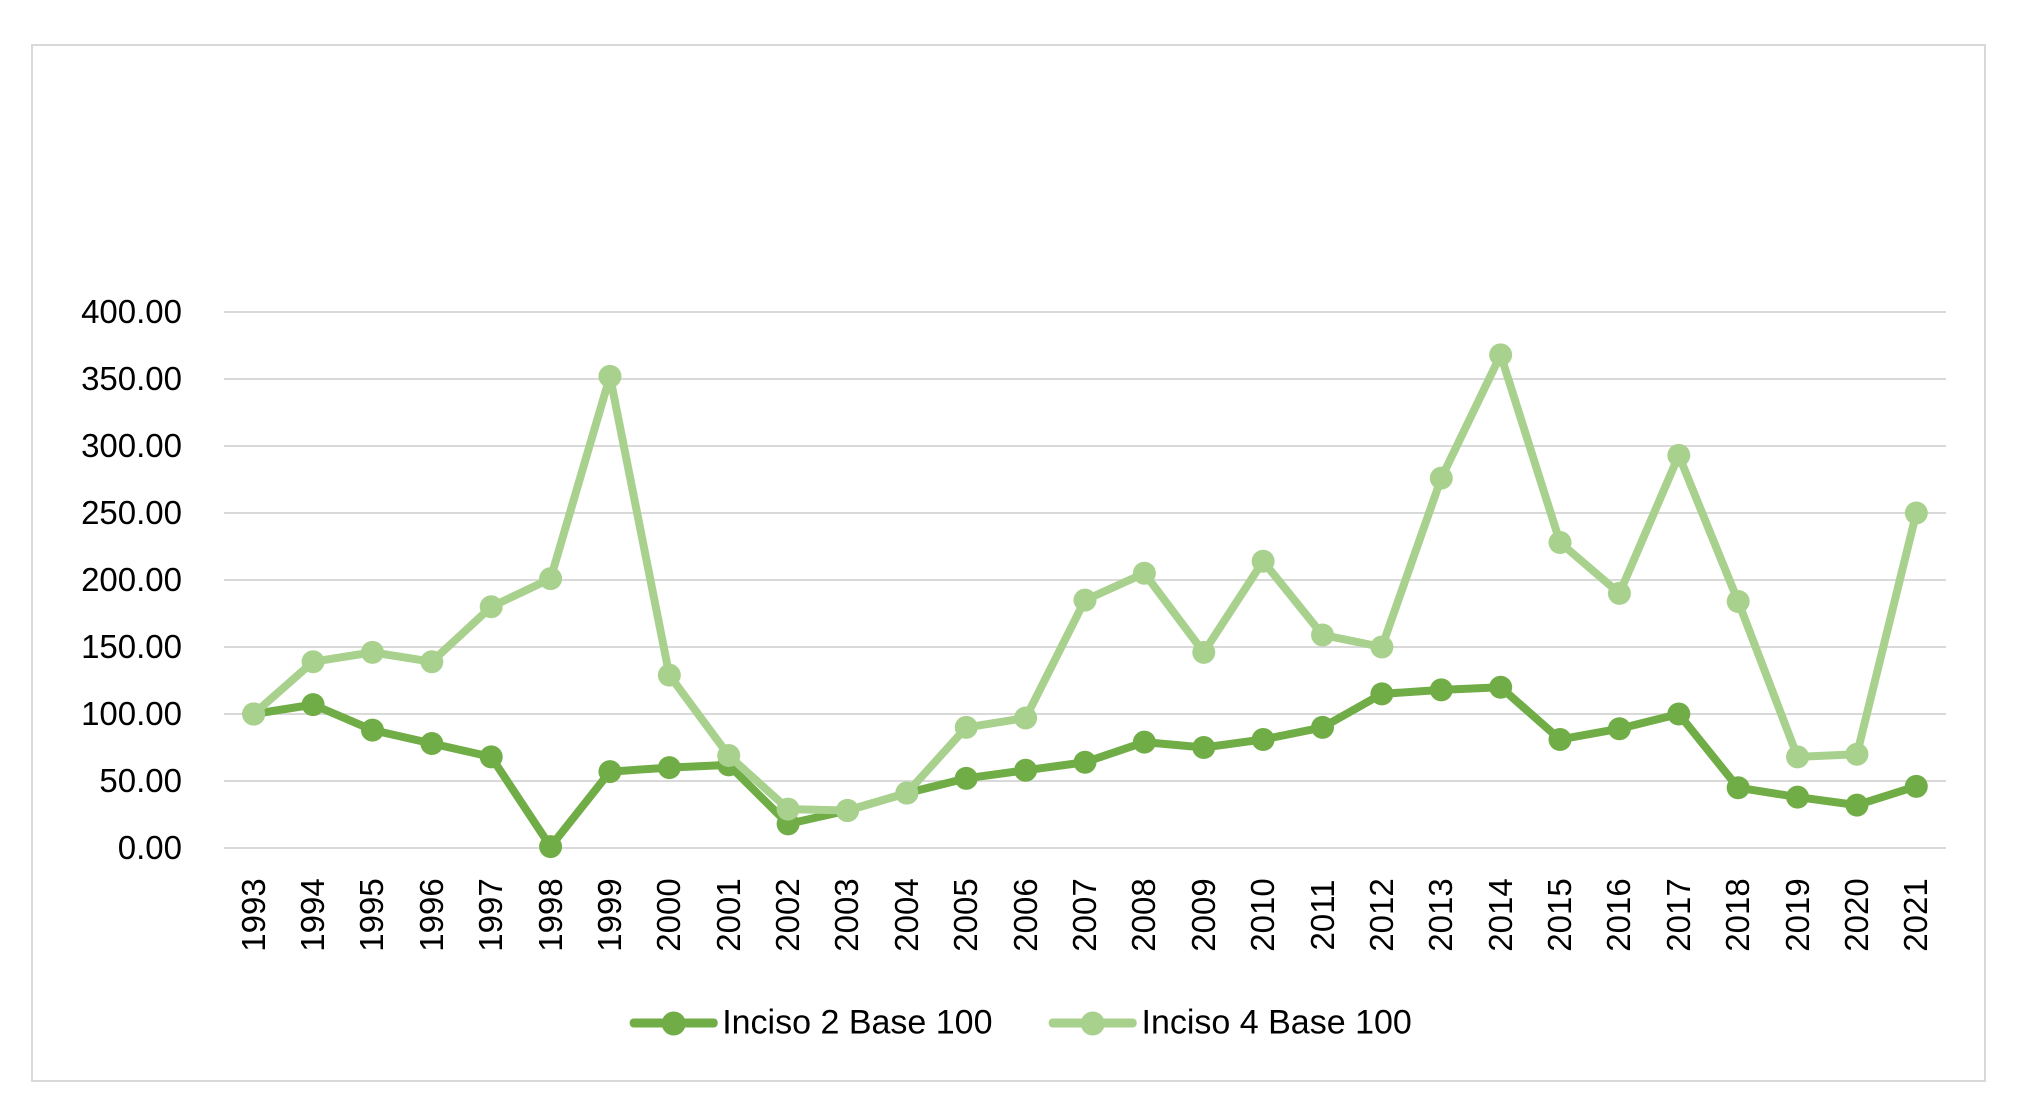 This screenshot has height=1105, width=2041. I want to click on x-axis-tick-label: 2008, so click(1144, 915).